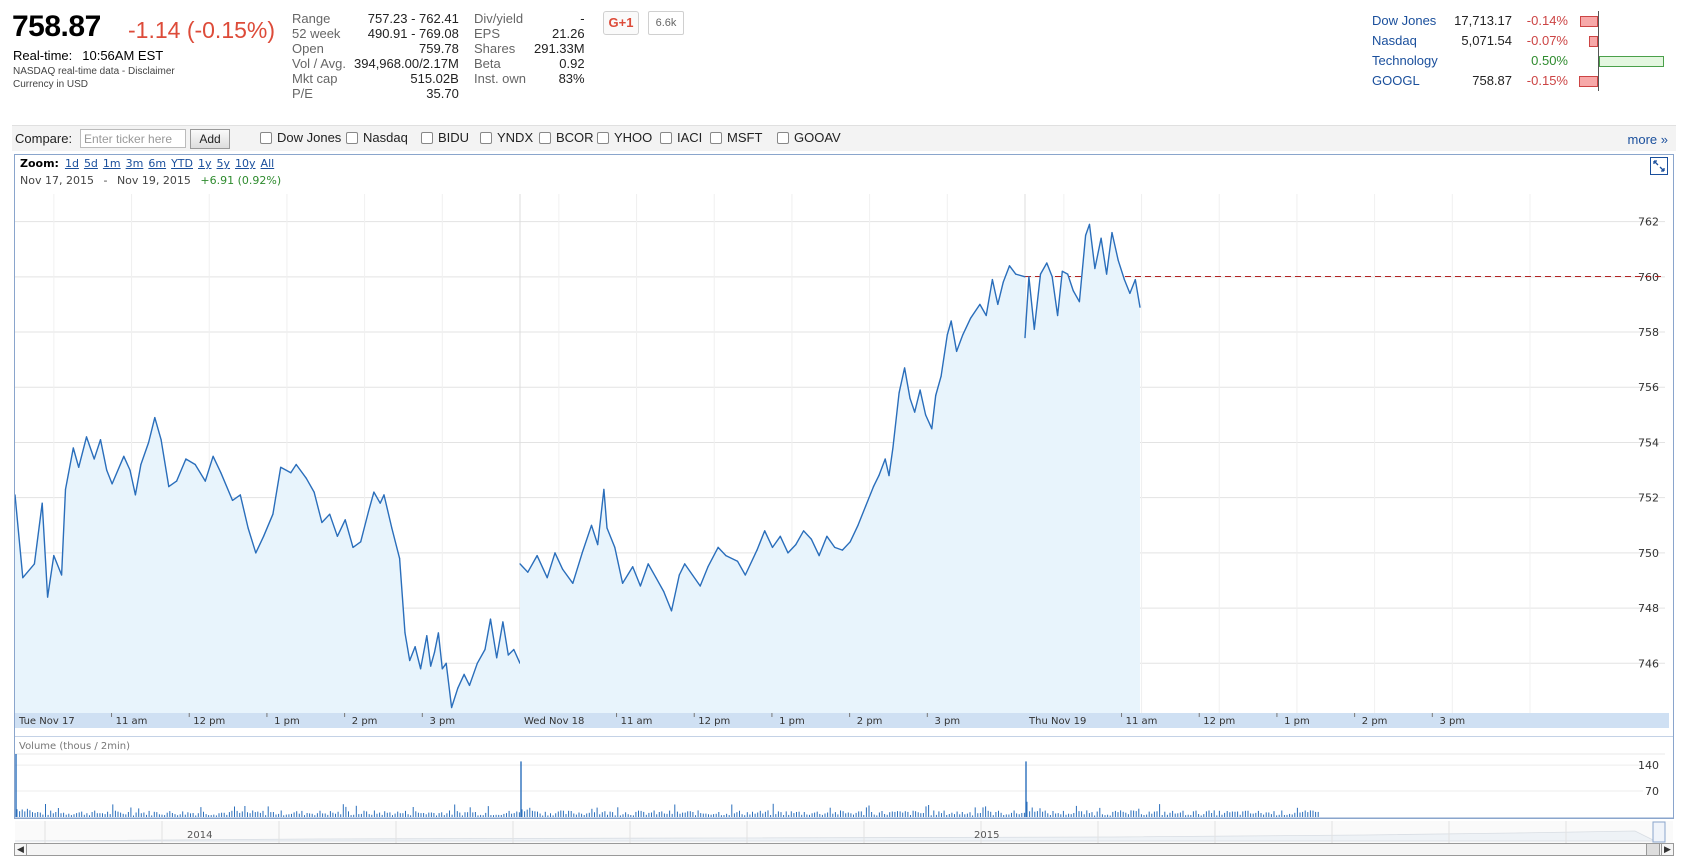  What do you see at coordinates (487, 63) in the screenshot?
I see `stat-label: Beta` at bounding box center [487, 63].